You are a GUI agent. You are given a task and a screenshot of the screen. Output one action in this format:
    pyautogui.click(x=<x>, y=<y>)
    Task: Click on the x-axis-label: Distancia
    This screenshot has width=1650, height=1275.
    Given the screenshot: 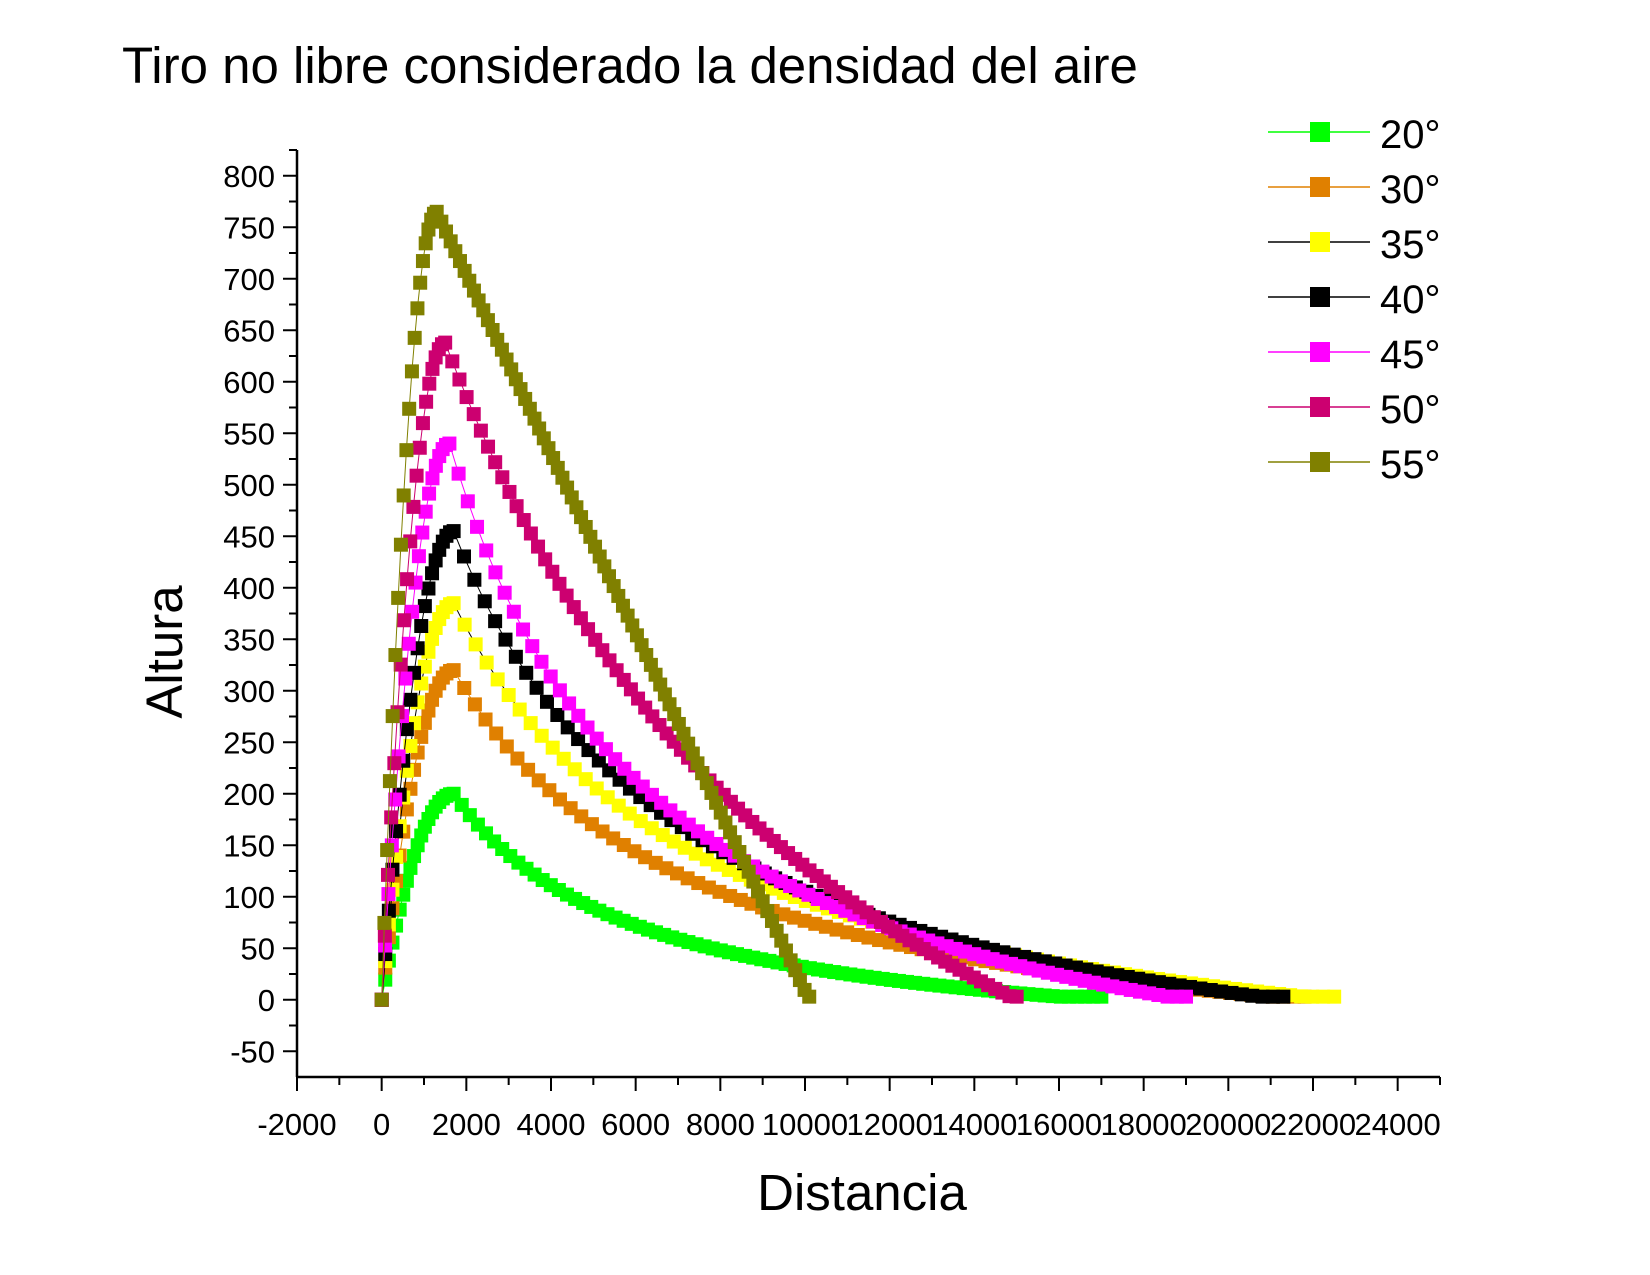 What is the action you would take?
    pyautogui.click(x=862, y=1192)
    